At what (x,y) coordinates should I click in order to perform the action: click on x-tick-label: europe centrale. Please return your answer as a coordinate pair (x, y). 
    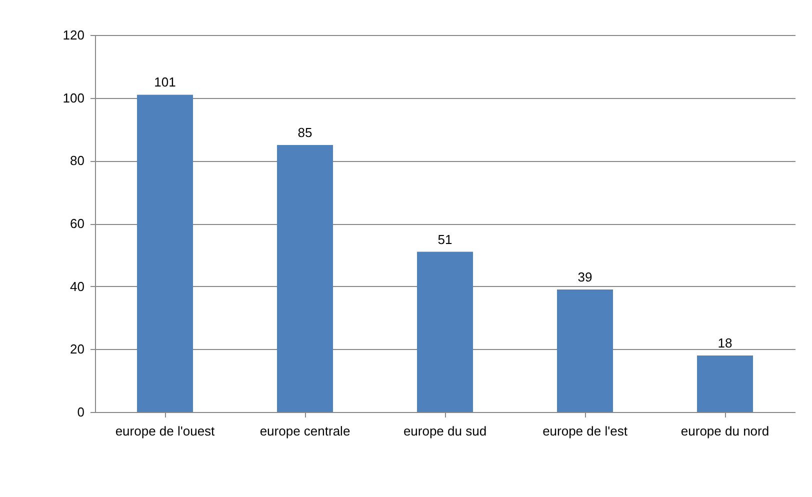
    Looking at the image, I should click on (305, 431).